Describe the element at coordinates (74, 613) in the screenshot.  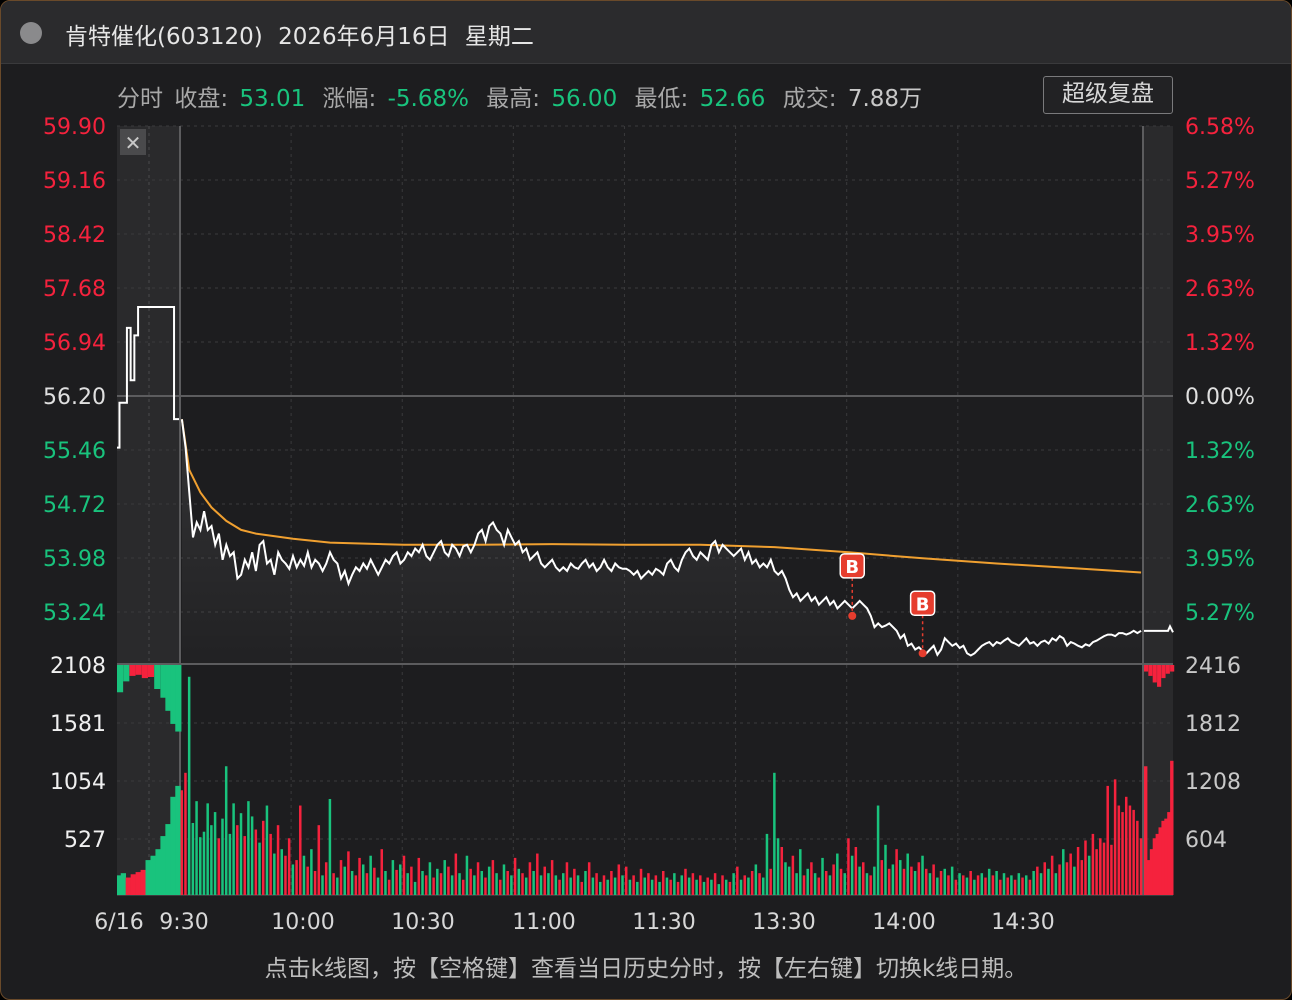
I see `price-axis-label: 53.24` at that location.